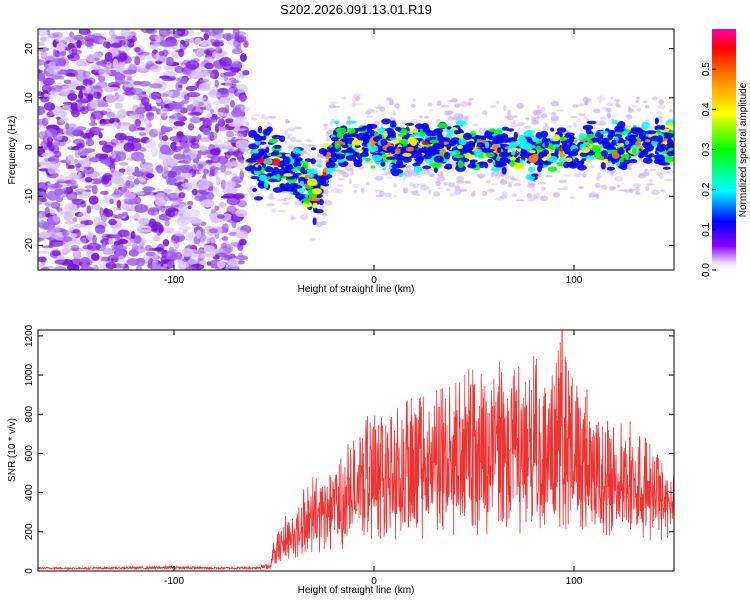 The height and width of the screenshot is (600, 750). What do you see at coordinates (374, 581) in the screenshot?
I see `x-tick-label: 0` at bounding box center [374, 581].